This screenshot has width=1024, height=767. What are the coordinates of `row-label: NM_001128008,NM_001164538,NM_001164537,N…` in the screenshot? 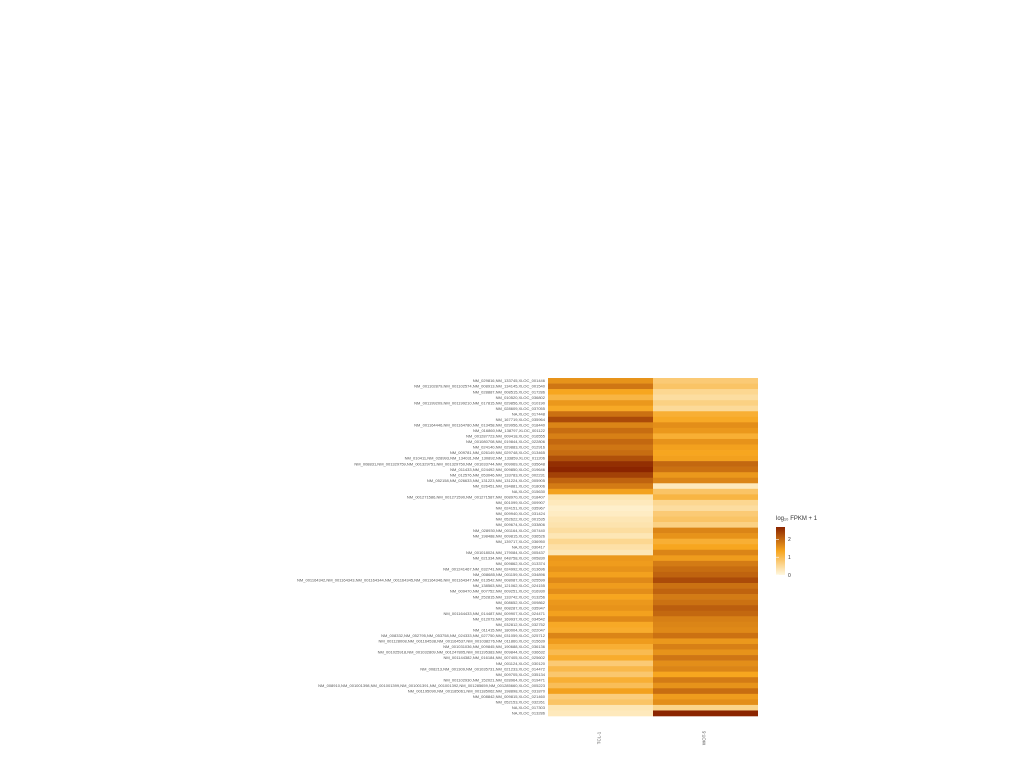 It's located at (462, 641).